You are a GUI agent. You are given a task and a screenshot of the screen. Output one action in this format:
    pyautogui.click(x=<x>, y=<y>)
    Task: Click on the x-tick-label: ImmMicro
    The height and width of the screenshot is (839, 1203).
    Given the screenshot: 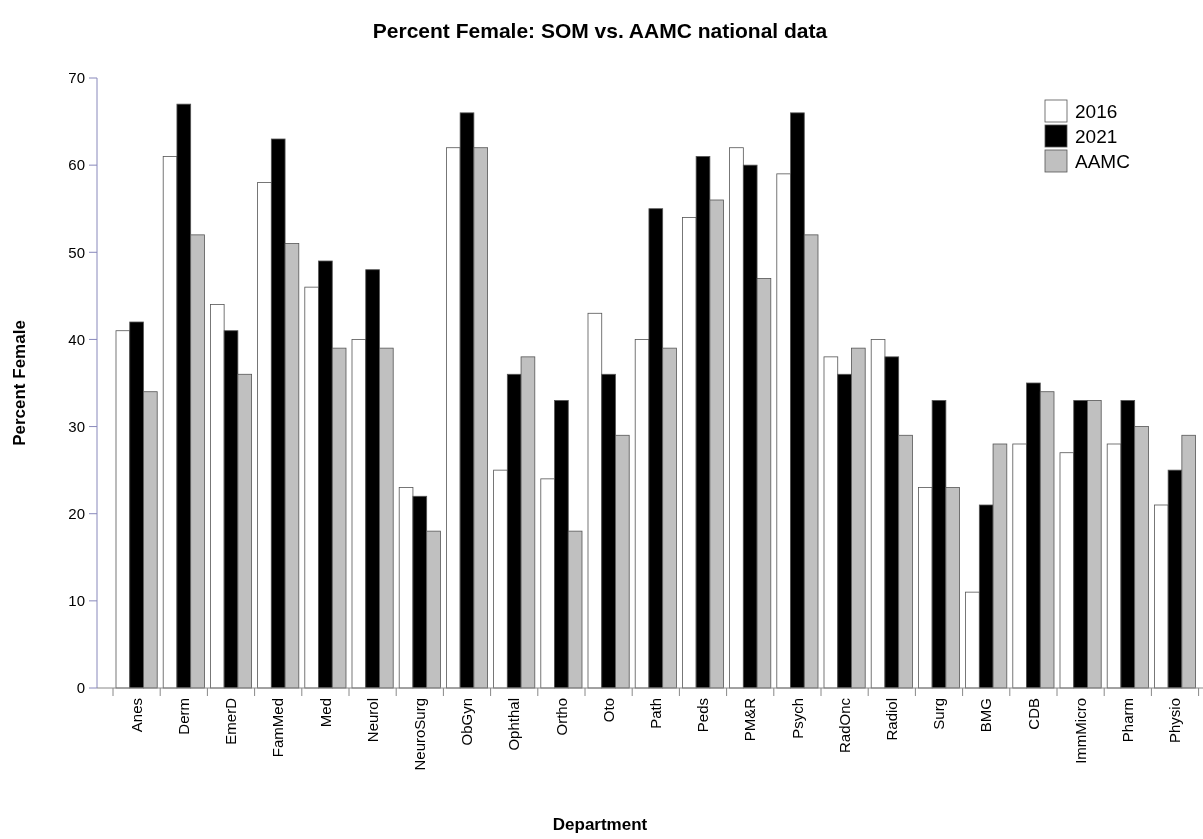 What is the action you would take?
    pyautogui.click(x=1080, y=731)
    